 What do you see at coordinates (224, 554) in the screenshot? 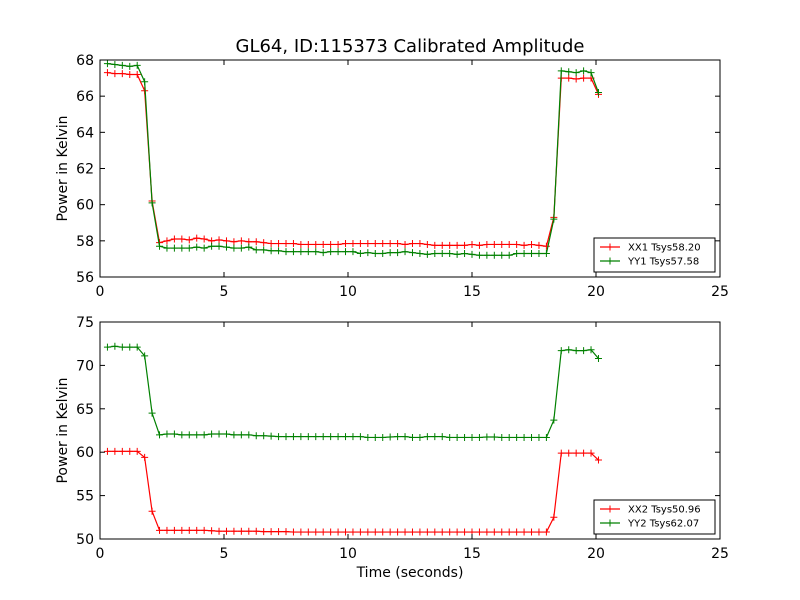
I see `bottom-x-tick-label: 5` at bounding box center [224, 554].